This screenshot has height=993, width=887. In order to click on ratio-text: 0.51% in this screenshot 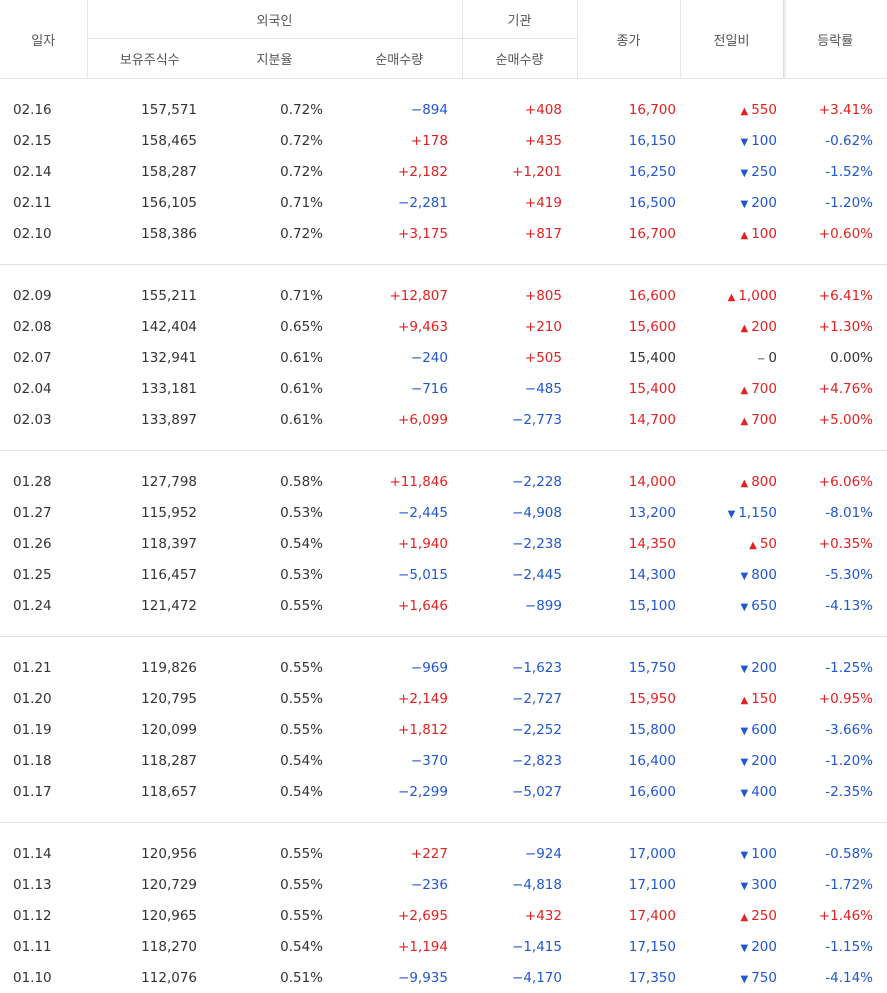, I will do `click(301, 978)`.